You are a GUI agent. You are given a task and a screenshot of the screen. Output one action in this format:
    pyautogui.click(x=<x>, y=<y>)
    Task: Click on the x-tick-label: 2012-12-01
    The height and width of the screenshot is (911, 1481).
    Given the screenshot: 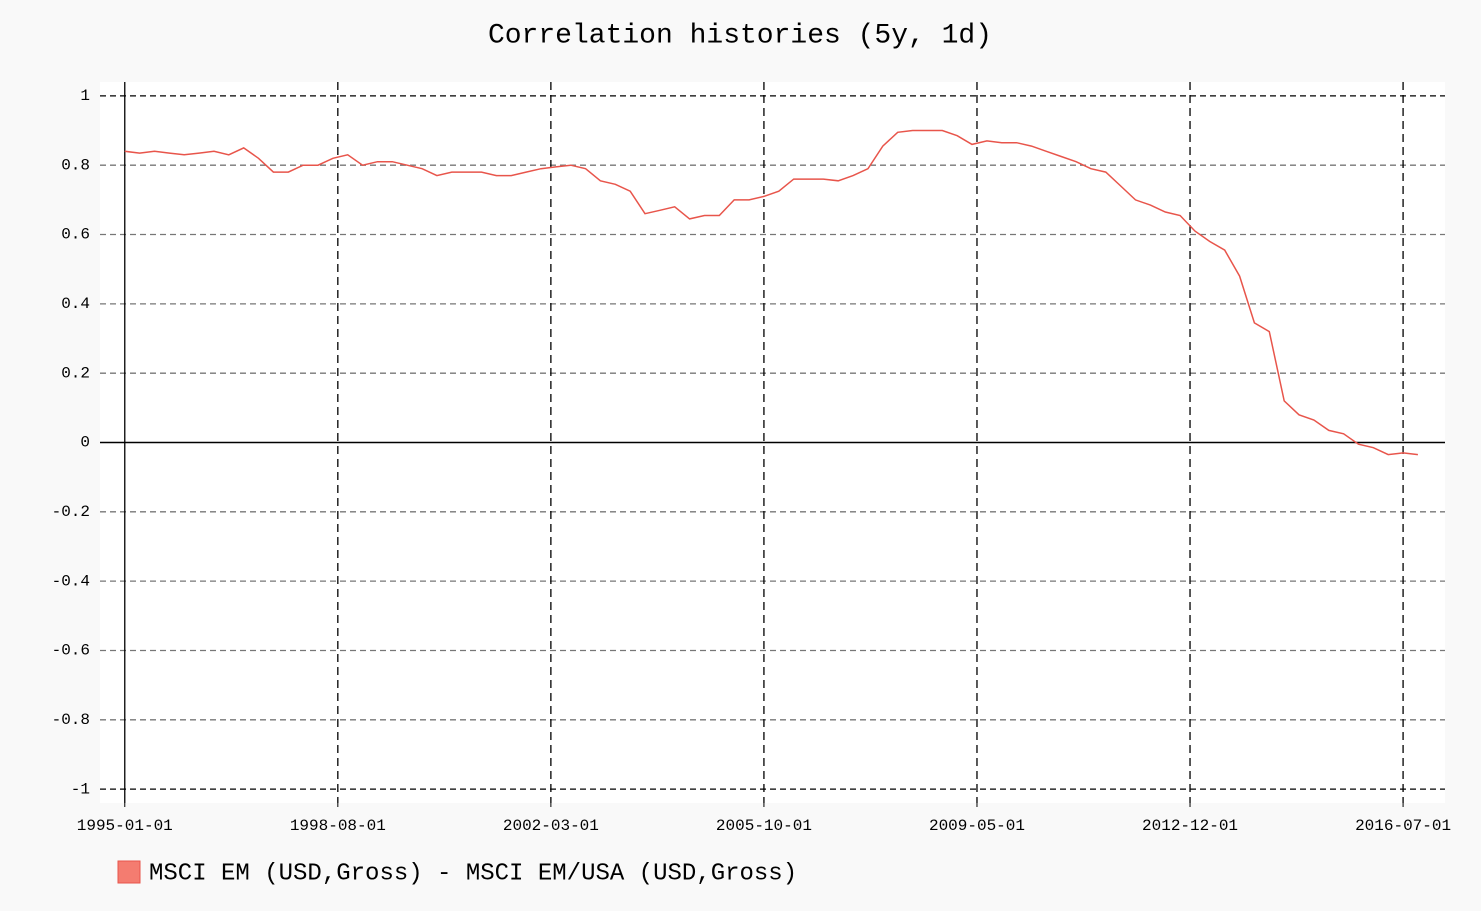 What is the action you would take?
    pyautogui.click(x=1190, y=826)
    